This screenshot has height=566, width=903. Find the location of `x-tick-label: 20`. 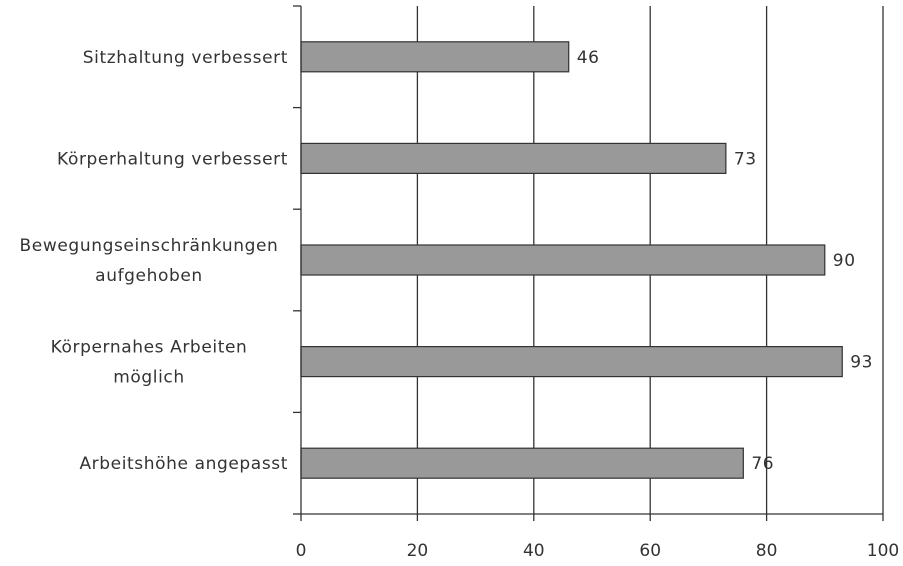

x-tick-label: 20 is located at coordinates (418, 551).